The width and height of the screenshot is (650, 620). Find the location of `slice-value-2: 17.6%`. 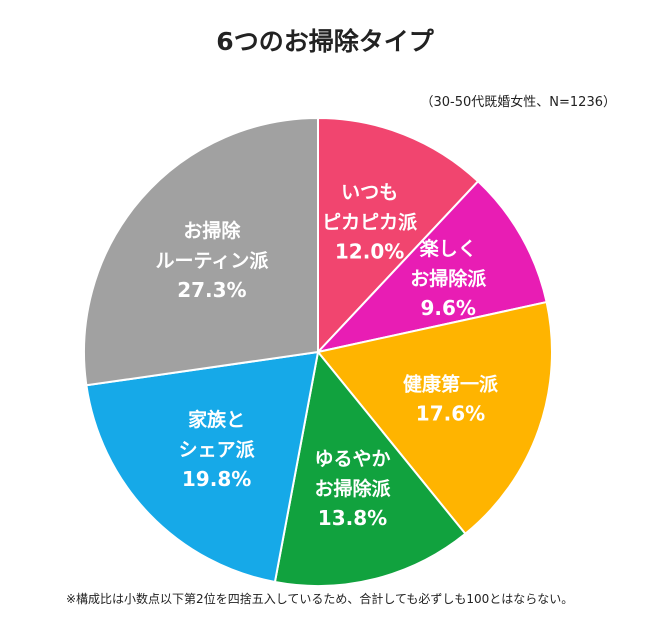

slice-value-2: 17.6% is located at coordinates (450, 414).